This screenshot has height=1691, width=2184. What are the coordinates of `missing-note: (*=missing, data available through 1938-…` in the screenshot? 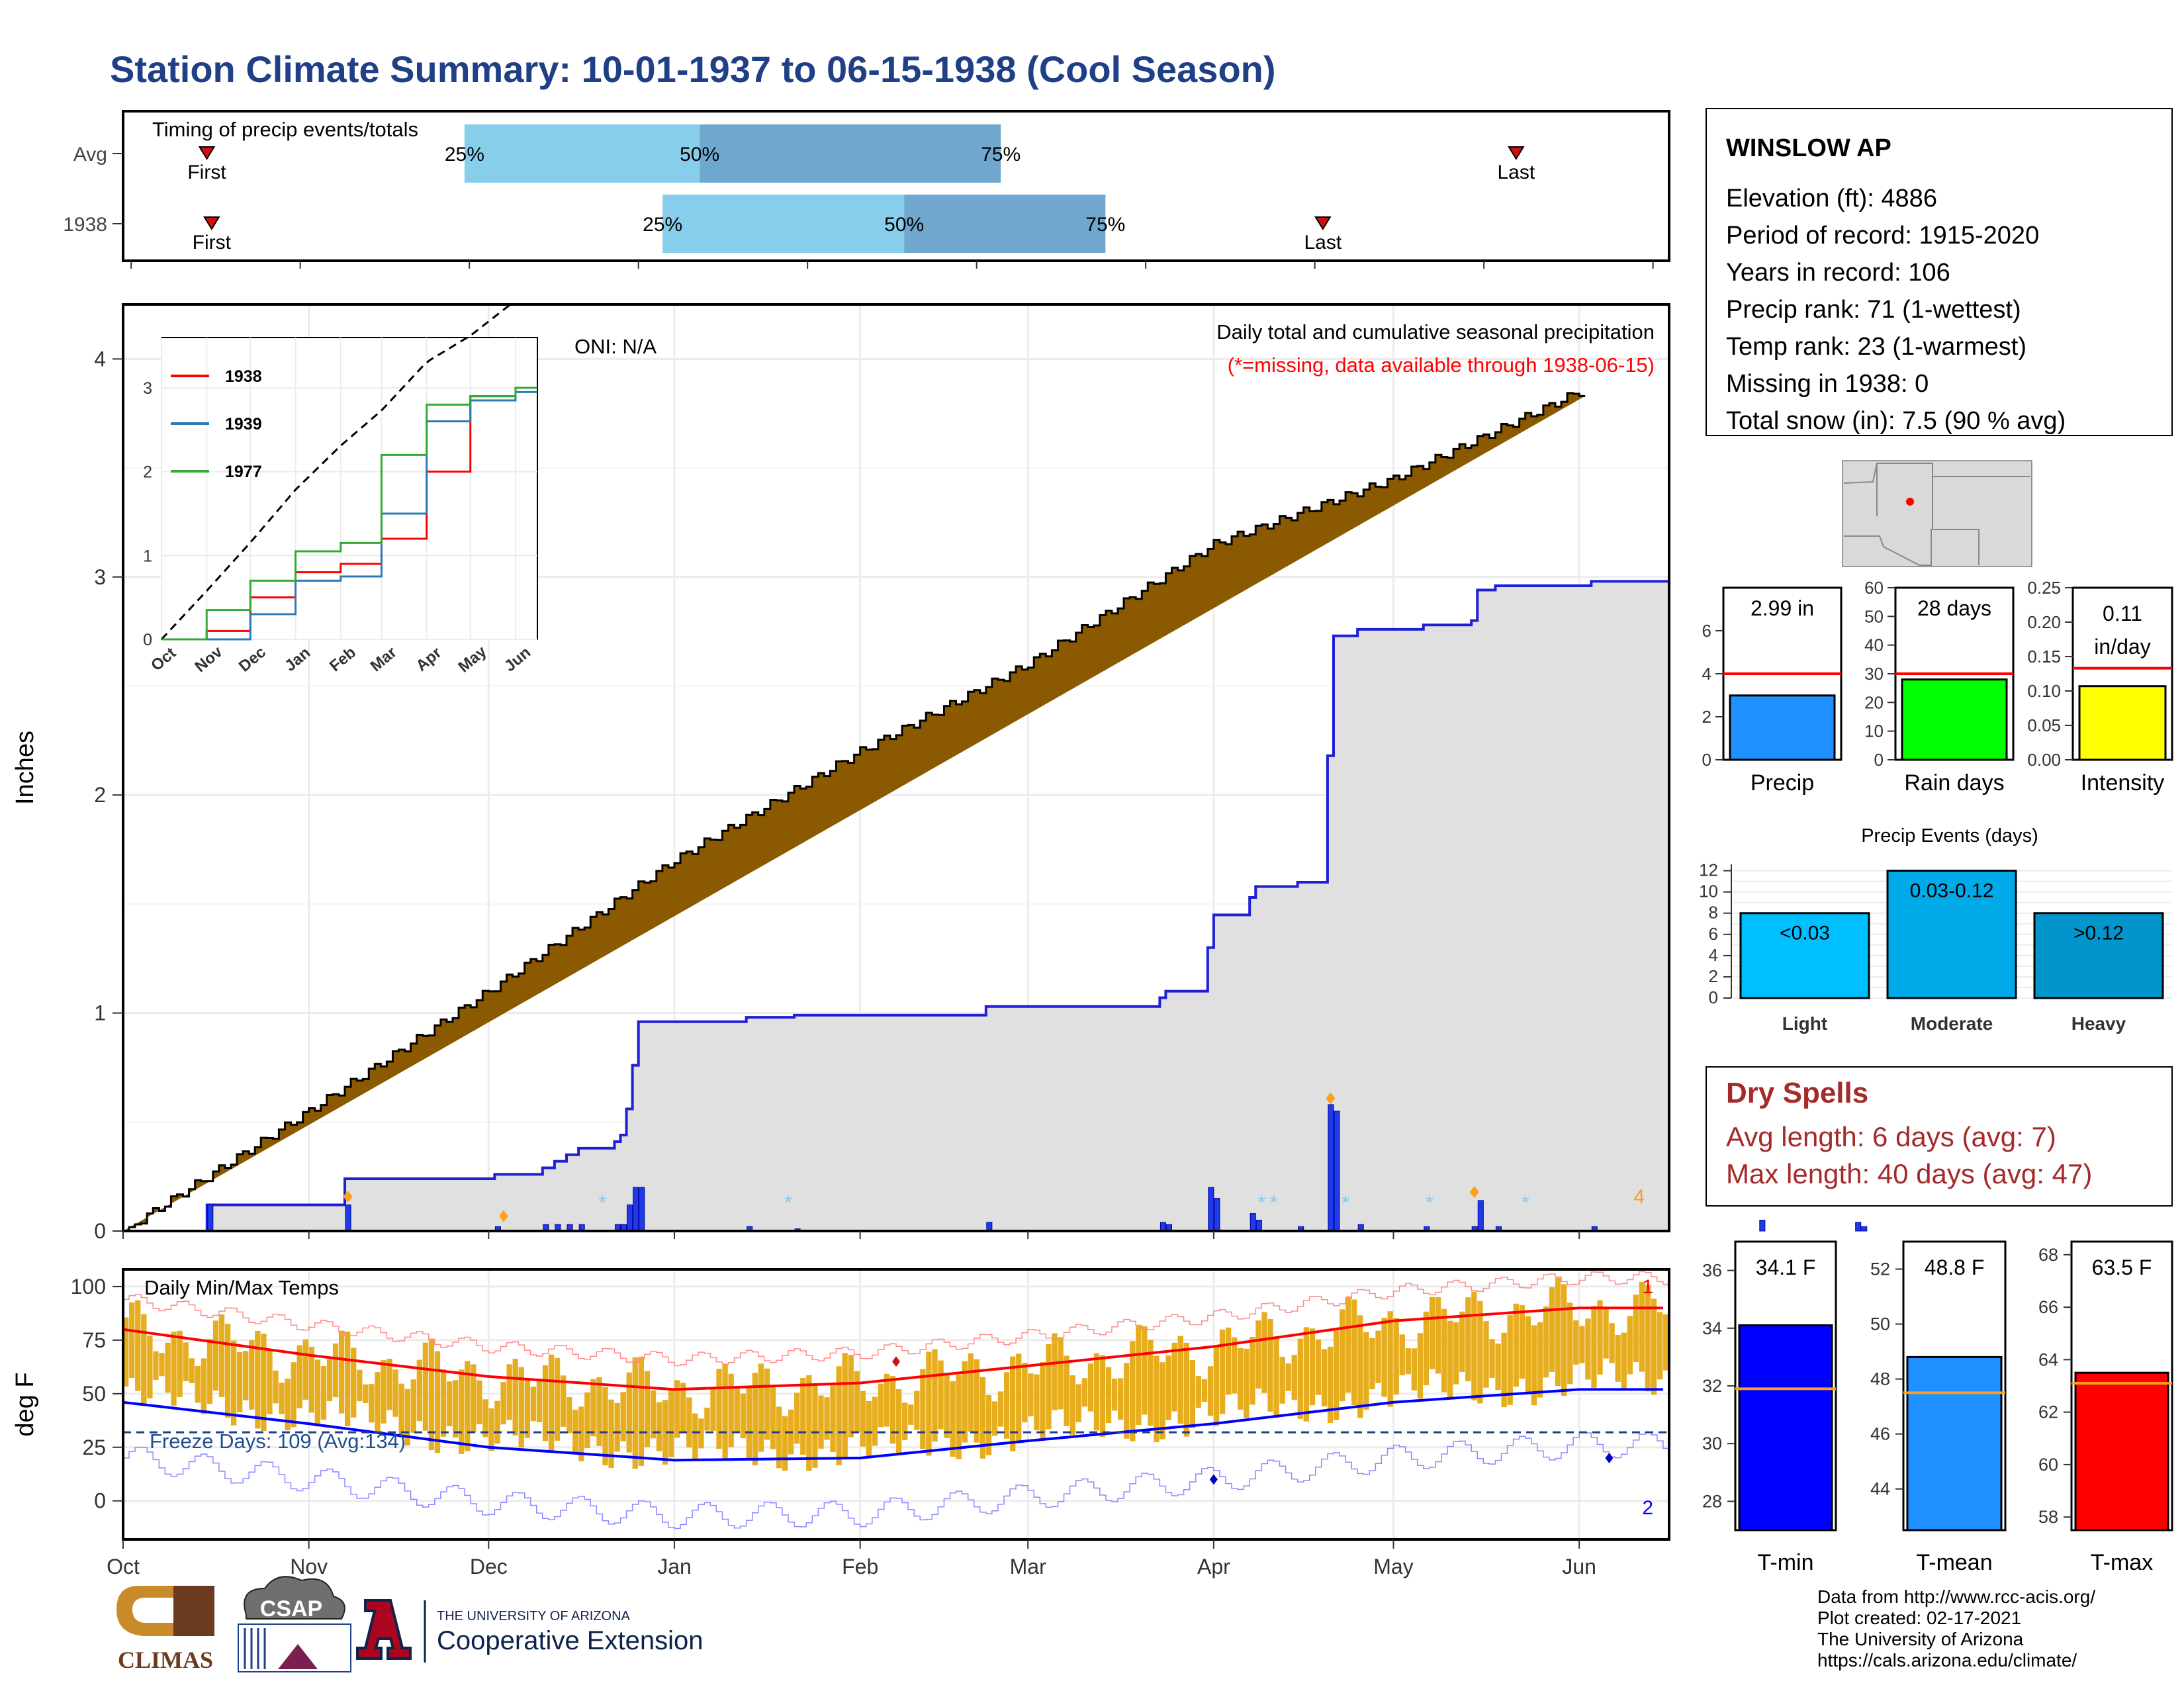 It's located at (1442, 365).